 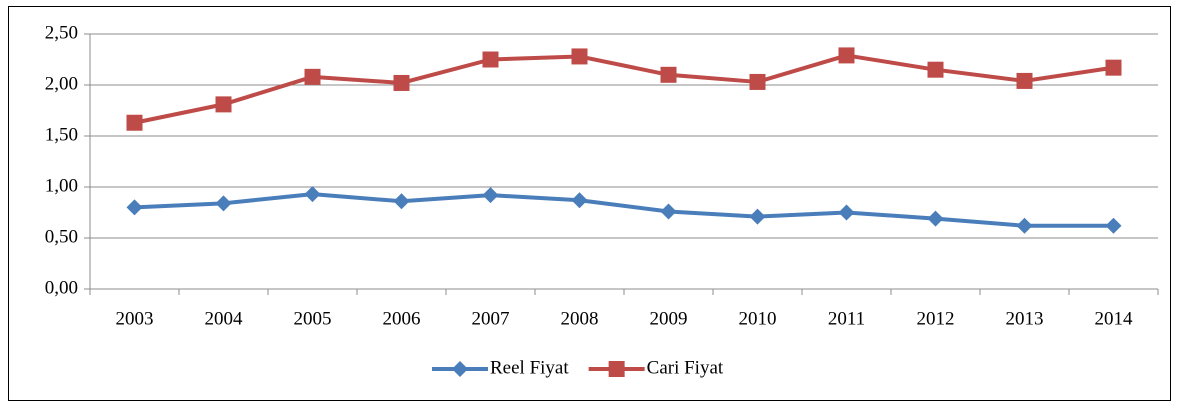 I want to click on x-tick-label: 2007, so click(x=491, y=318).